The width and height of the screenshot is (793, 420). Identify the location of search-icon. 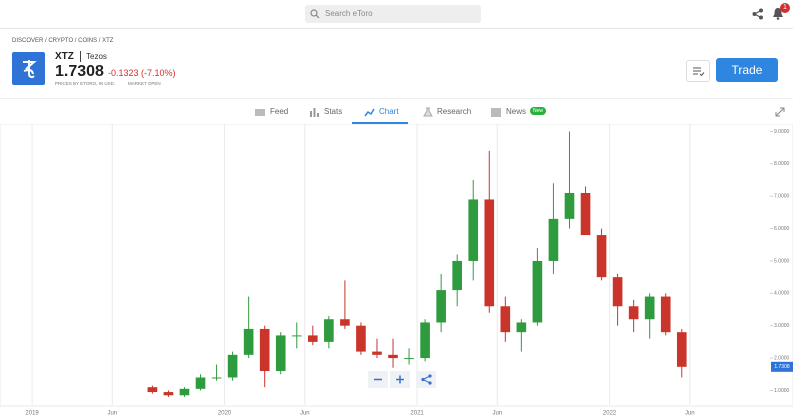
(315, 14).